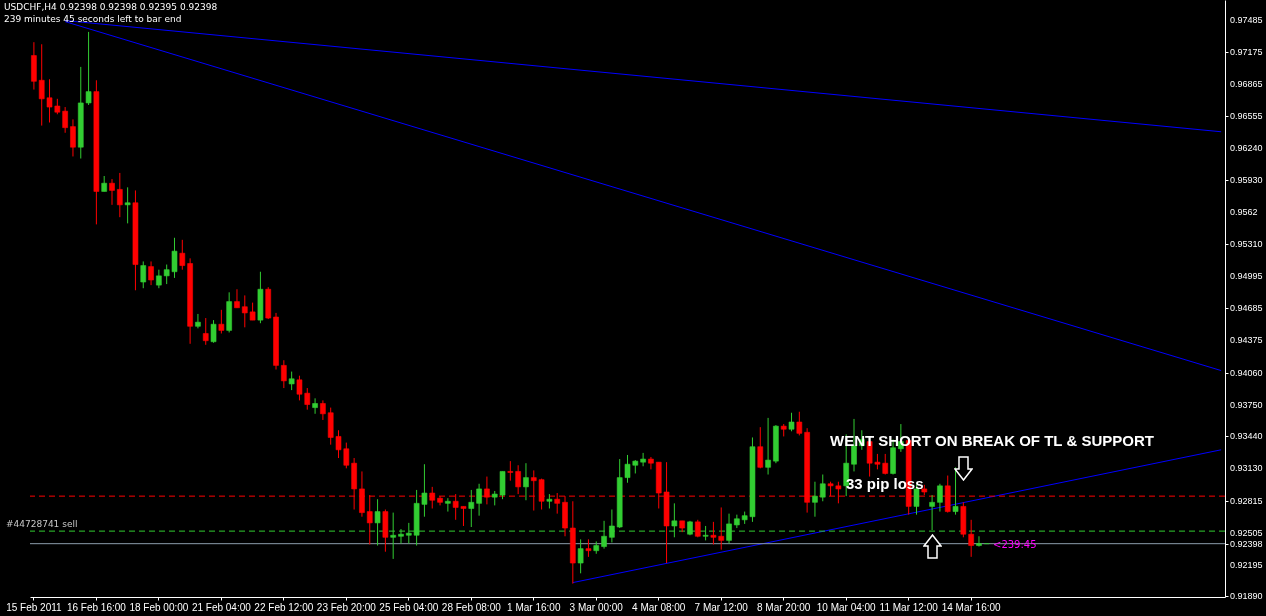 The width and height of the screenshot is (1266, 616). Describe the element at coordinates (1246, 340) in the screenshot. I see `y-tick-label: 0.94375` at that location.